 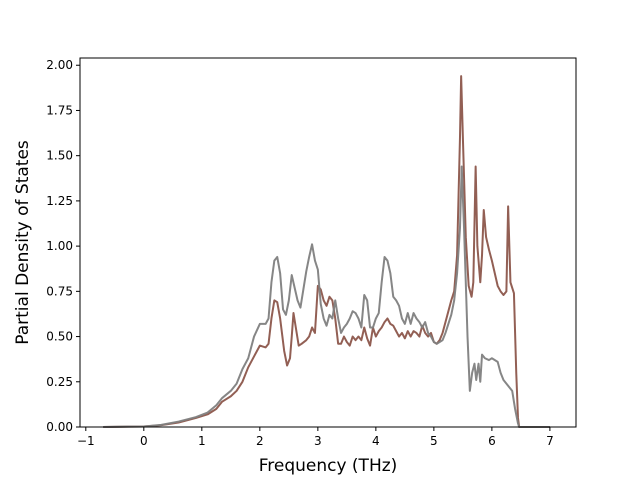 What do you see at coordinates (318, 441) in the screenshot?
I see `x-tick-label: 3` at bounding box center [318, 441].